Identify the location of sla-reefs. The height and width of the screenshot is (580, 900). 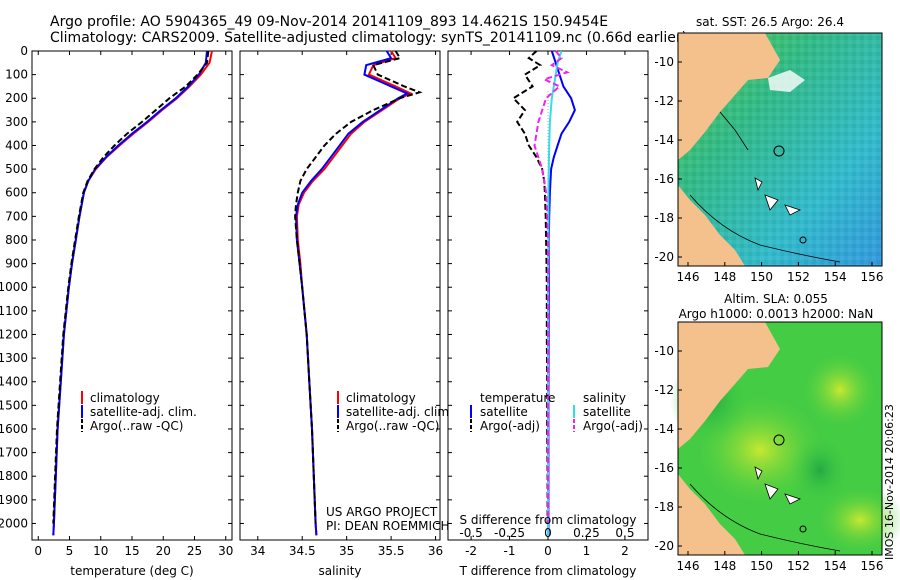
(778, 485).